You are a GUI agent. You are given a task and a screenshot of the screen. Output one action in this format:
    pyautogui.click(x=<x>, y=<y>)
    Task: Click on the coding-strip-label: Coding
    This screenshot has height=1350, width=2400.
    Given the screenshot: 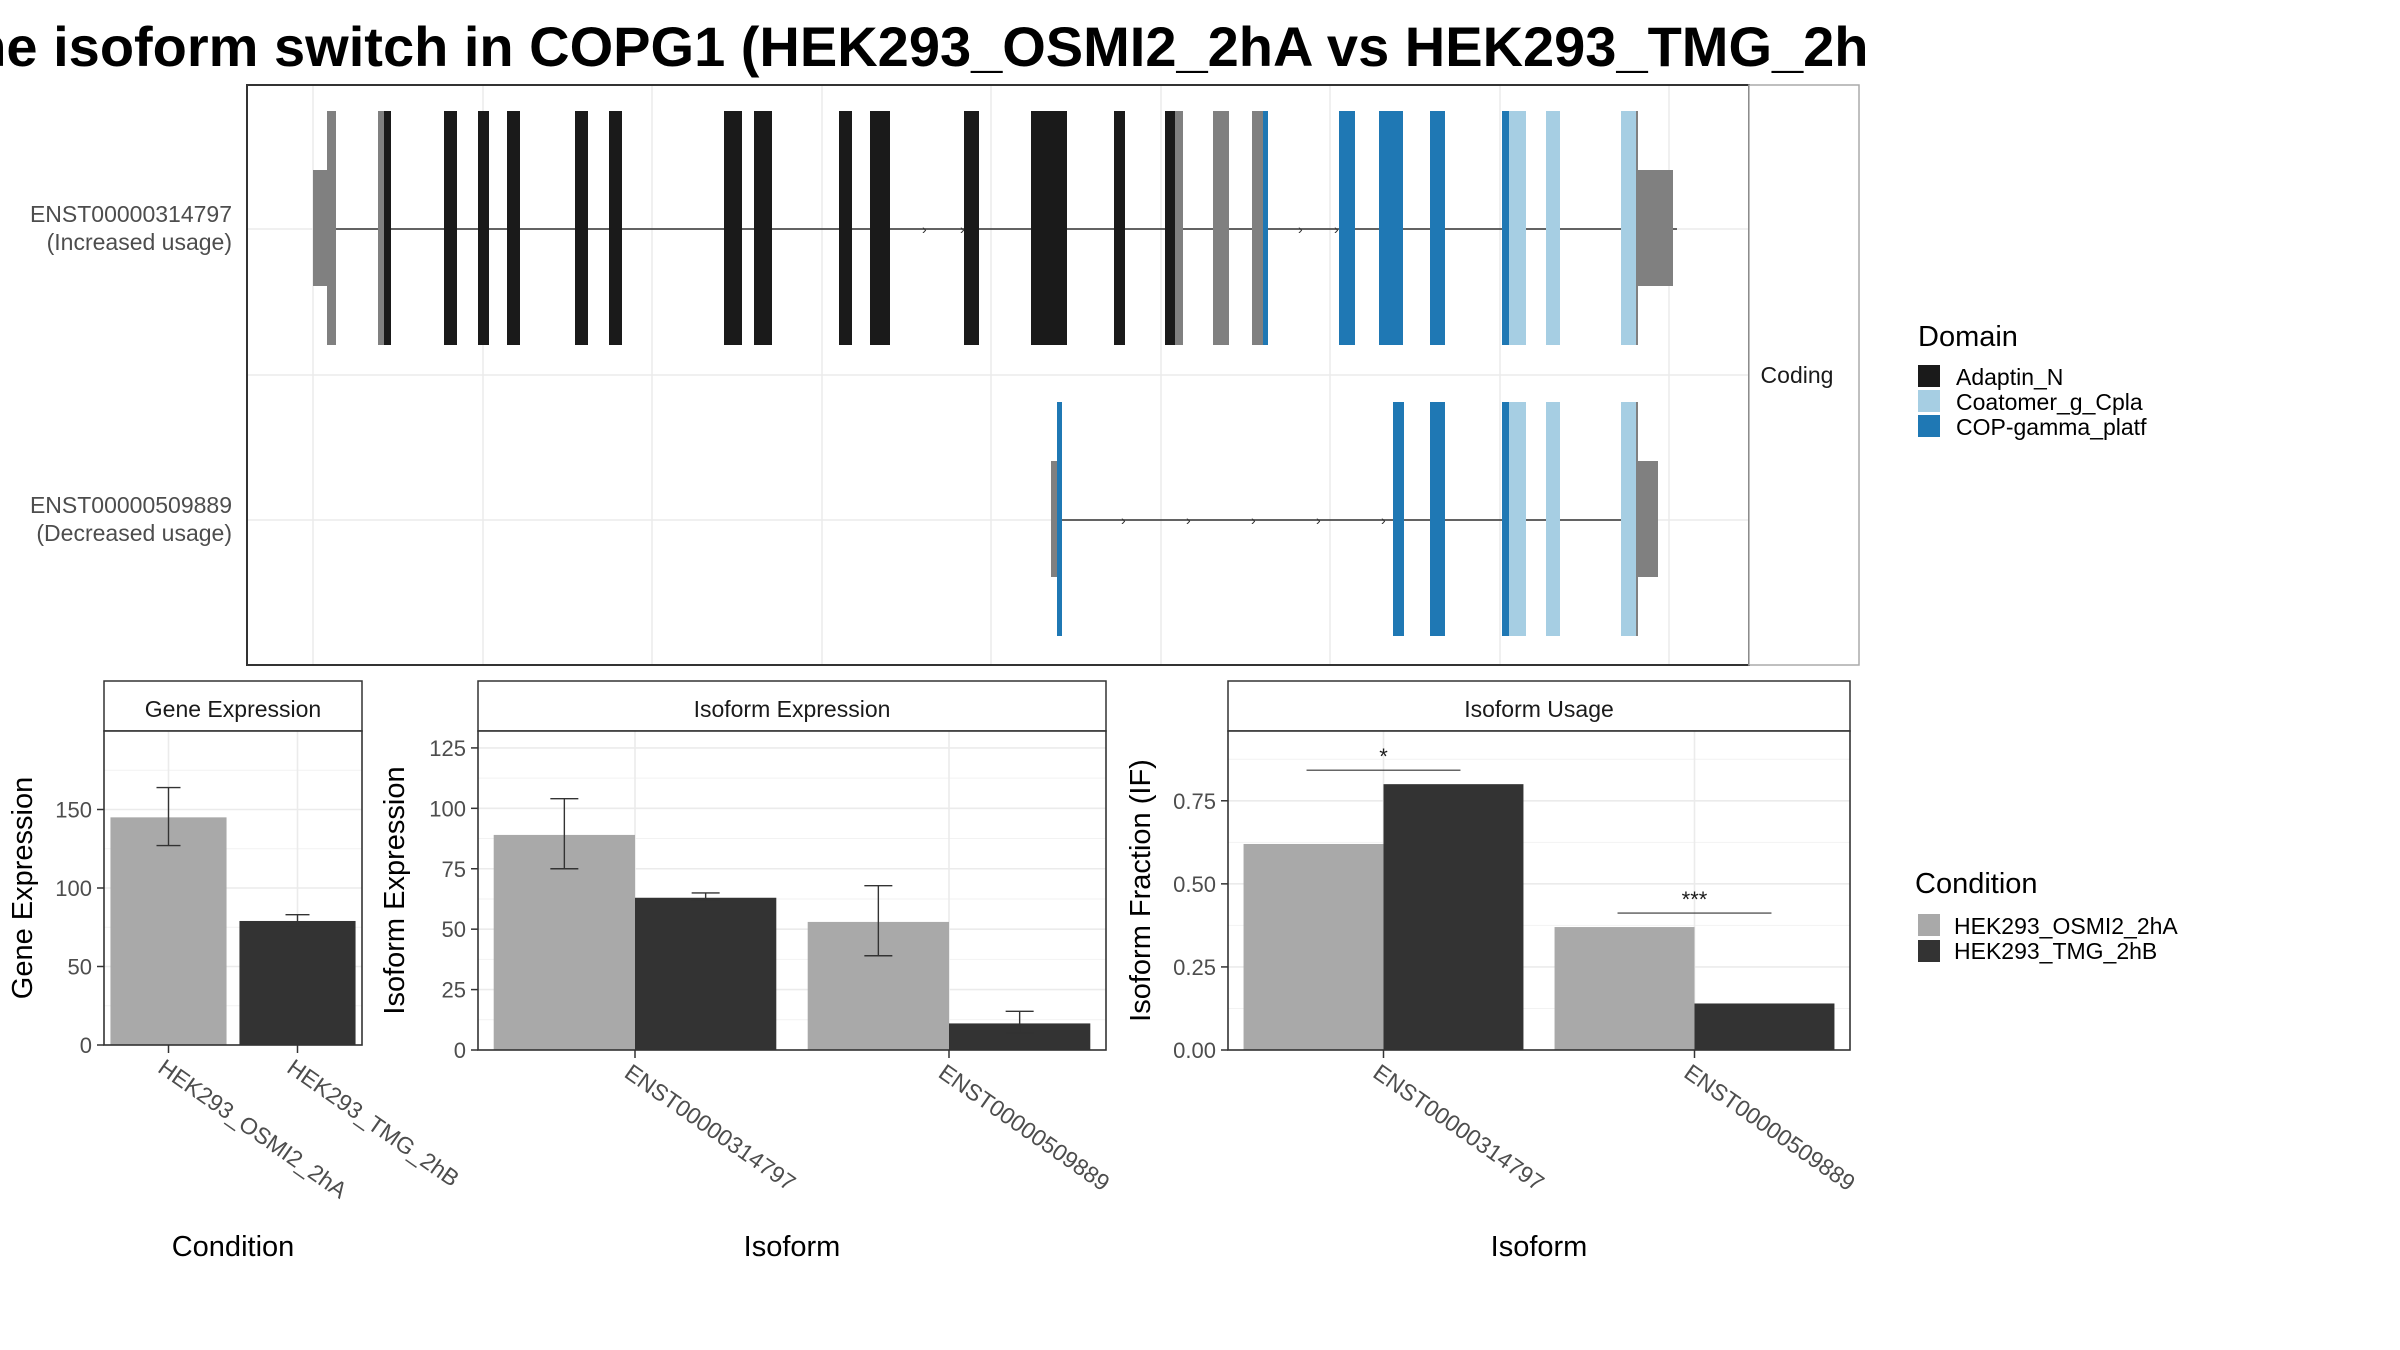 What is the action you would take?
    pyautogui.click(x=1797, y=375)
    